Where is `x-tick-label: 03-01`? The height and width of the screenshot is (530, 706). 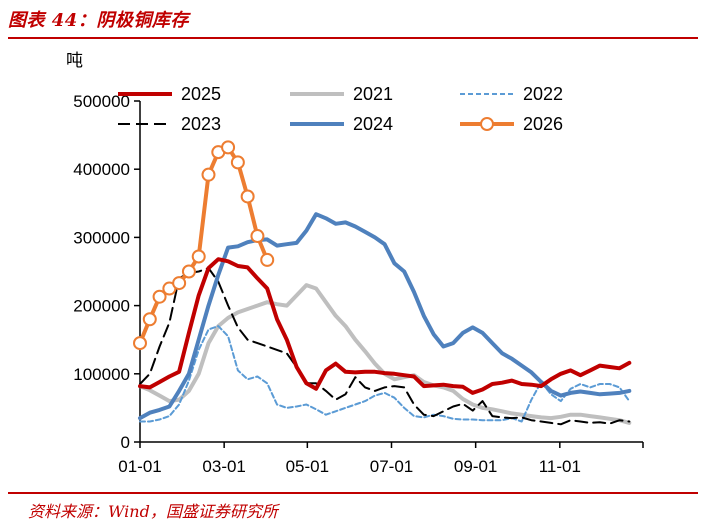 x-tick-label: 03-01 is located at coordinates (223, 466).